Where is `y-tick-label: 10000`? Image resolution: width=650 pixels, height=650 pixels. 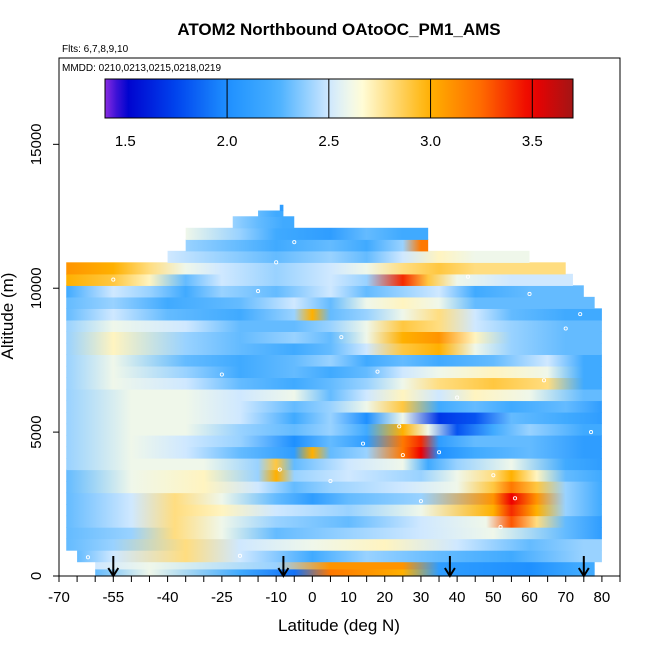
y-tick-label: 10000 is located at coordinates (36, 288).